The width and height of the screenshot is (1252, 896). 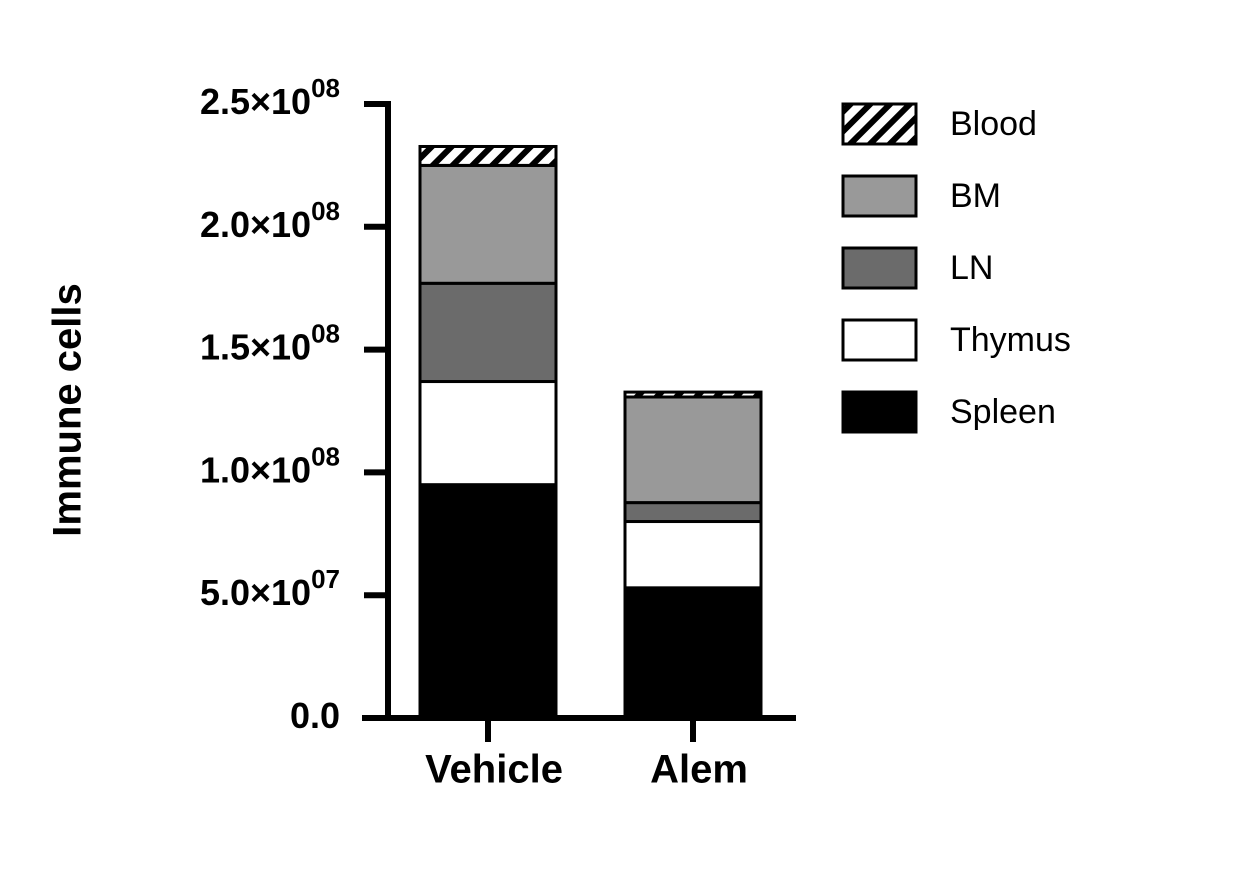 I want to click on y-axis-label: Immune cells, so click(x=68, y=409).